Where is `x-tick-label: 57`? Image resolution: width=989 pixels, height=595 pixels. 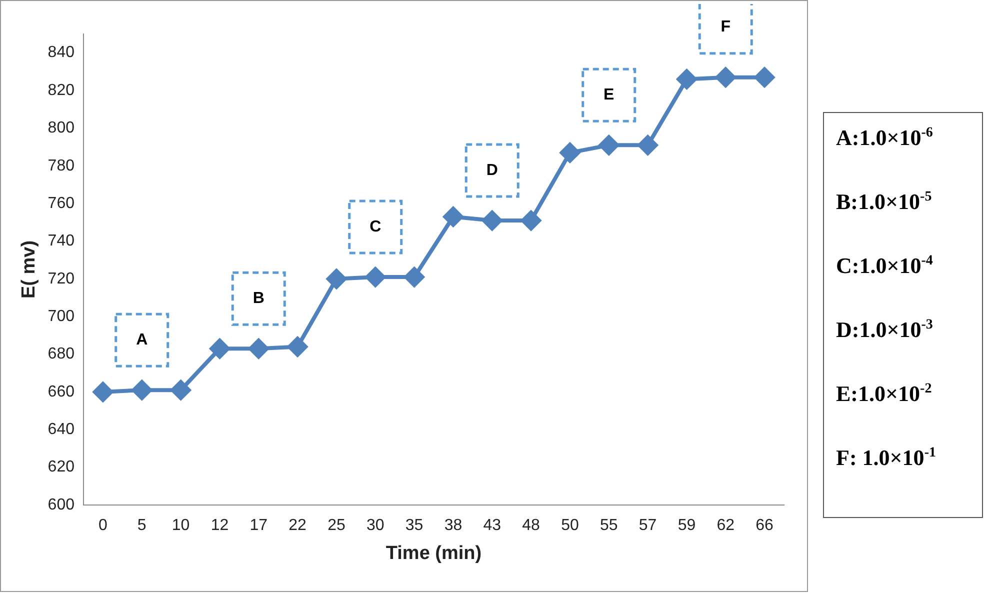 x-tick-label: 57 is located at coordinates (647, 525).